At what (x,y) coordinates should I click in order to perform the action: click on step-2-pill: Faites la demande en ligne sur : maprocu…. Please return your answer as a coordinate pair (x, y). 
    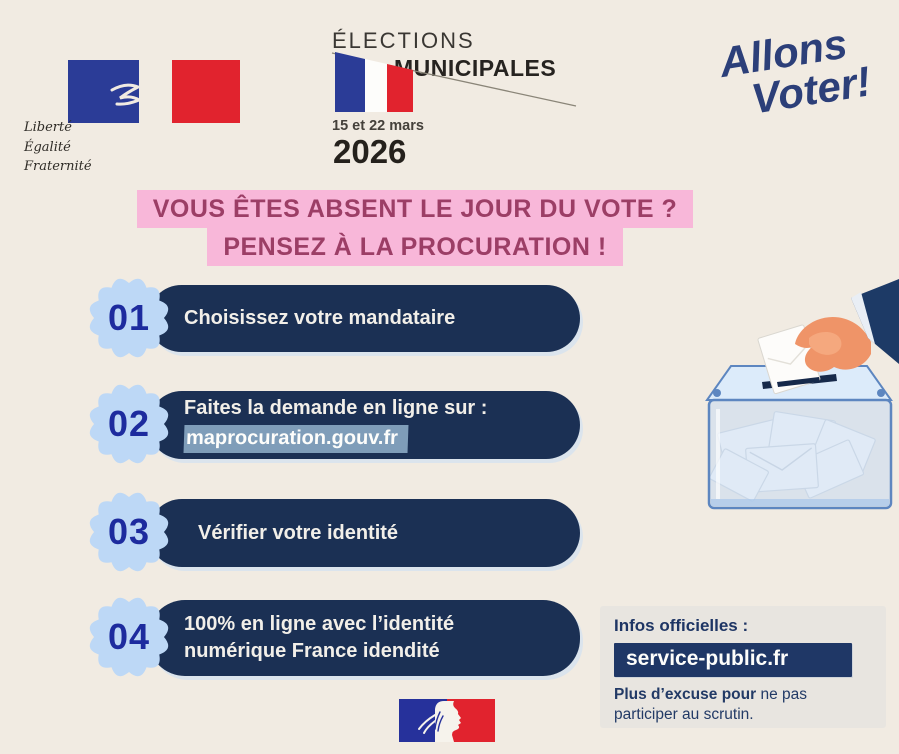
    Looking at the image, I should click on (364, 425).